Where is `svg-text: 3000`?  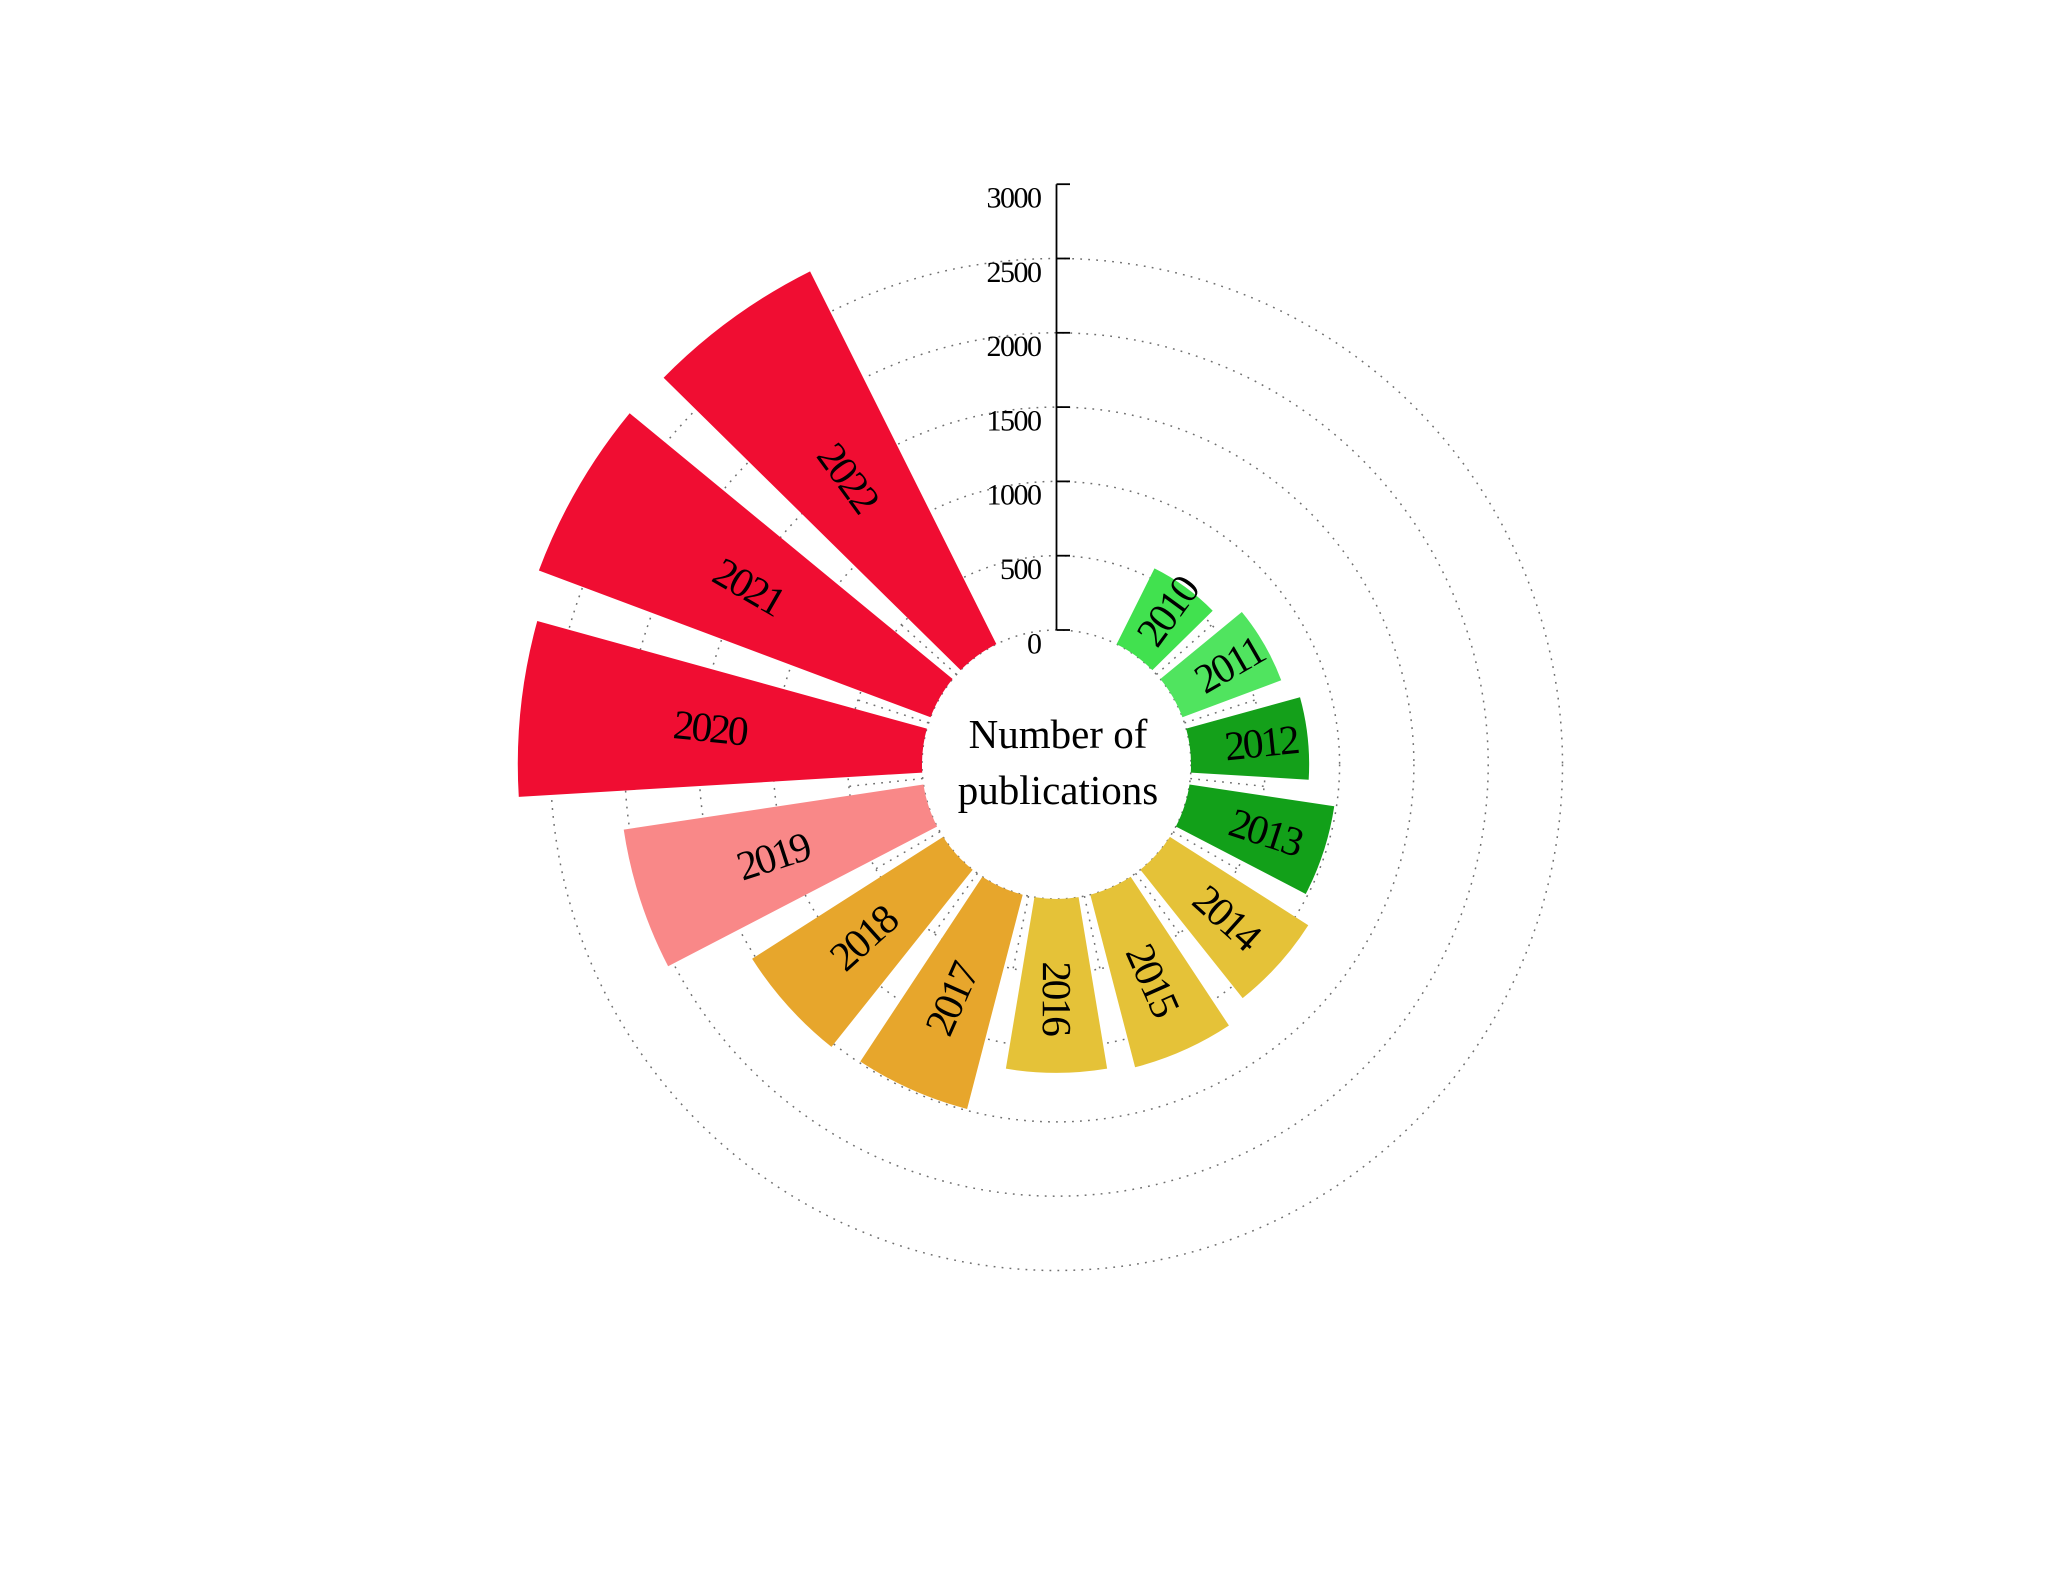
svg-text: 3000 is located at coordinates (1014, 198).